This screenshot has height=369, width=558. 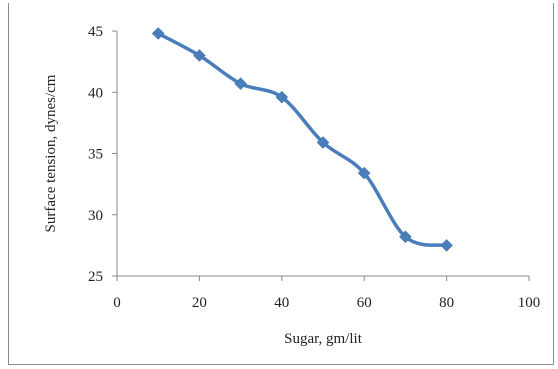 I want to click on x-ticks: 0 20 40 60 80 100, so click(x=326, y=293).